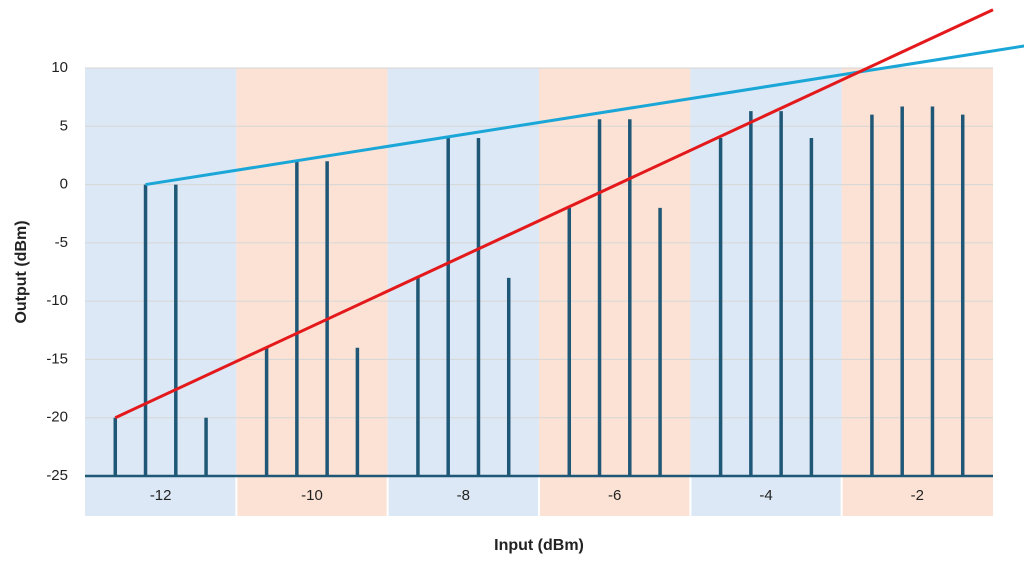 The height and width of the screenshot is (564, 1024). What do you see at coordinates (21, 271) in the screenshot?
I see `y-axis-label: Output (dBm)` at bounding box center [21, 271].